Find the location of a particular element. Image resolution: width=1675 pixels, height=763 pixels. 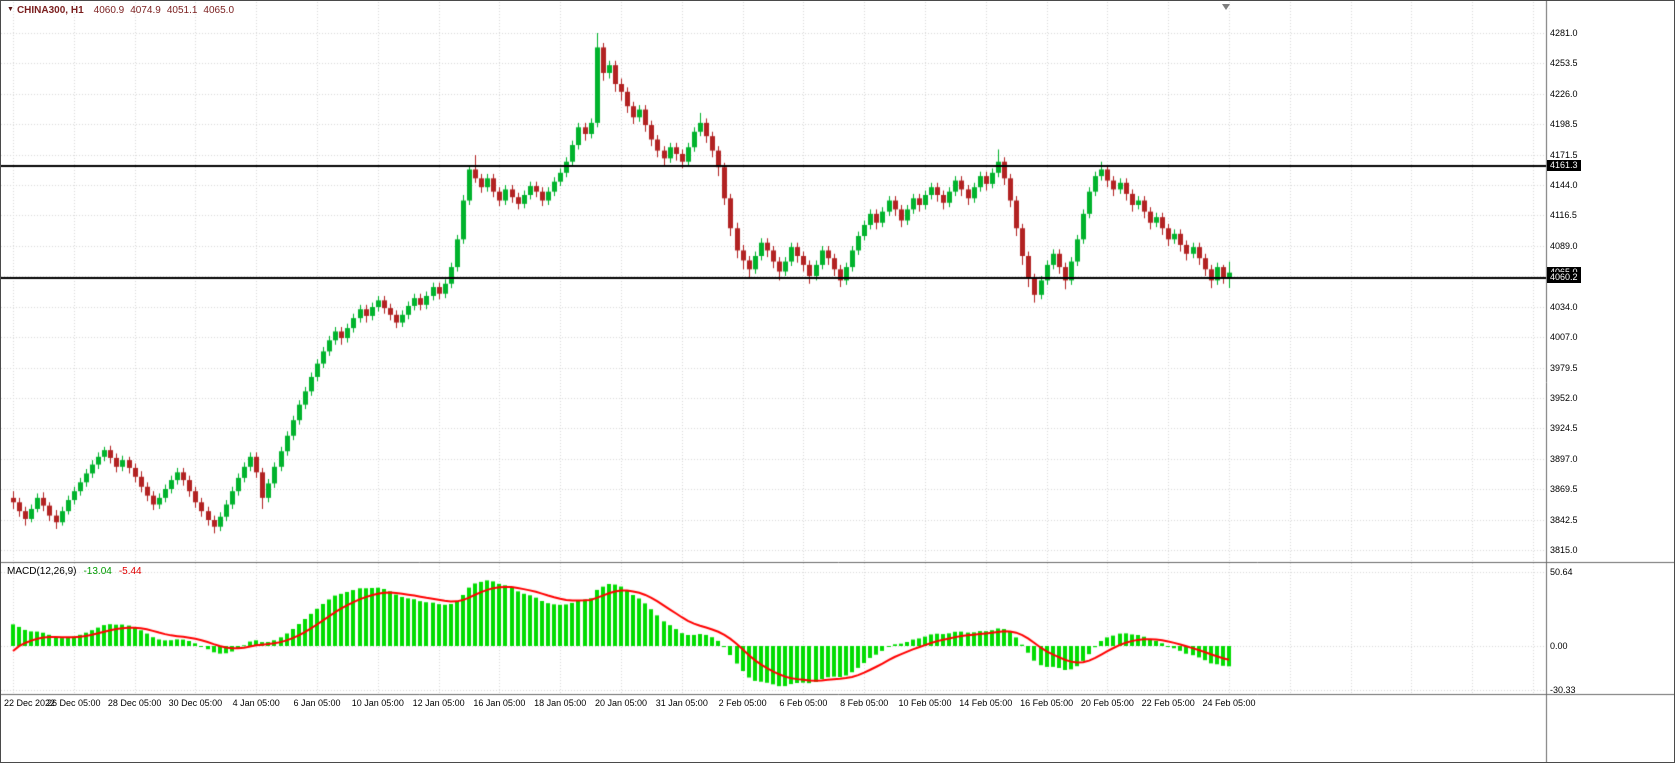

price-axis-label: 4034.0 is located at coordinates (1564, 306).